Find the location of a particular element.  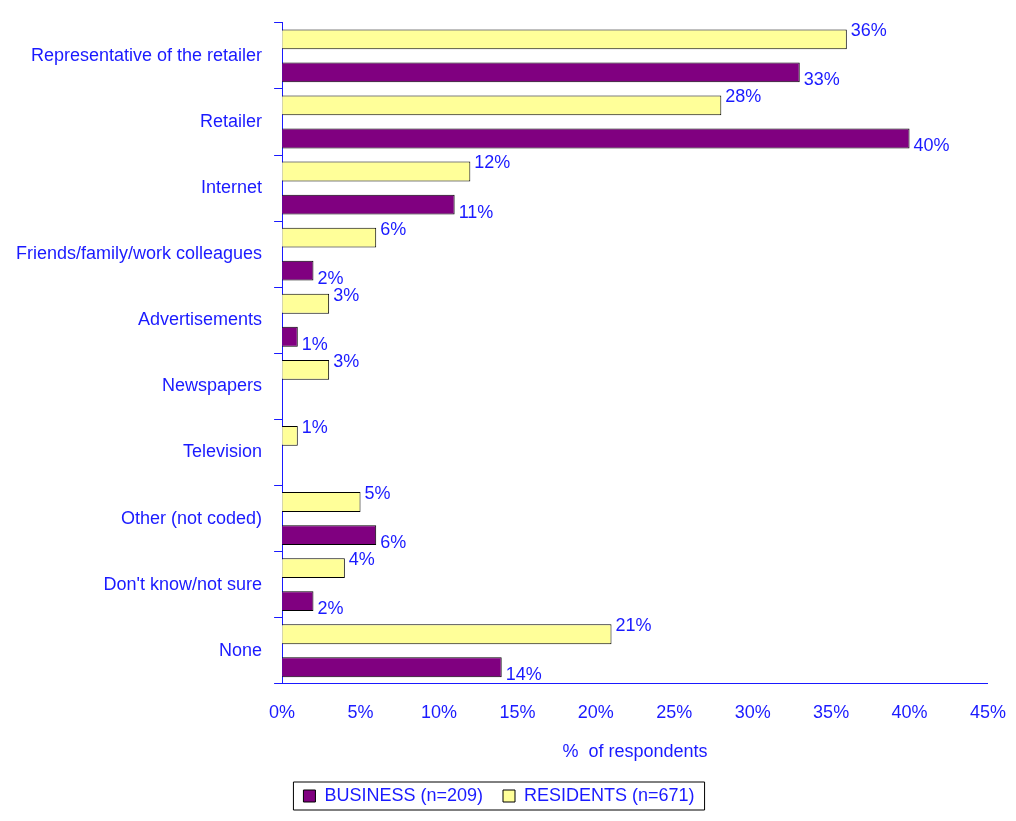

data-label: 36% is located at coordinates (868, 30).